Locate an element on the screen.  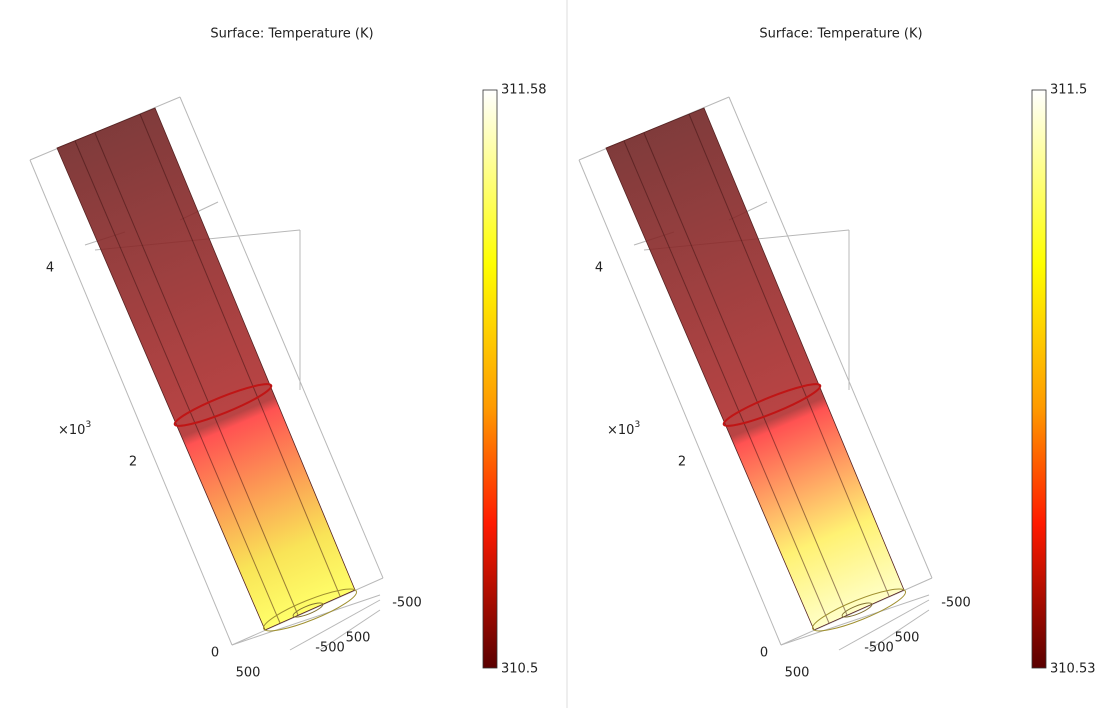
colorbar-max-label: 311.58 is located at coordinates (524, 90).